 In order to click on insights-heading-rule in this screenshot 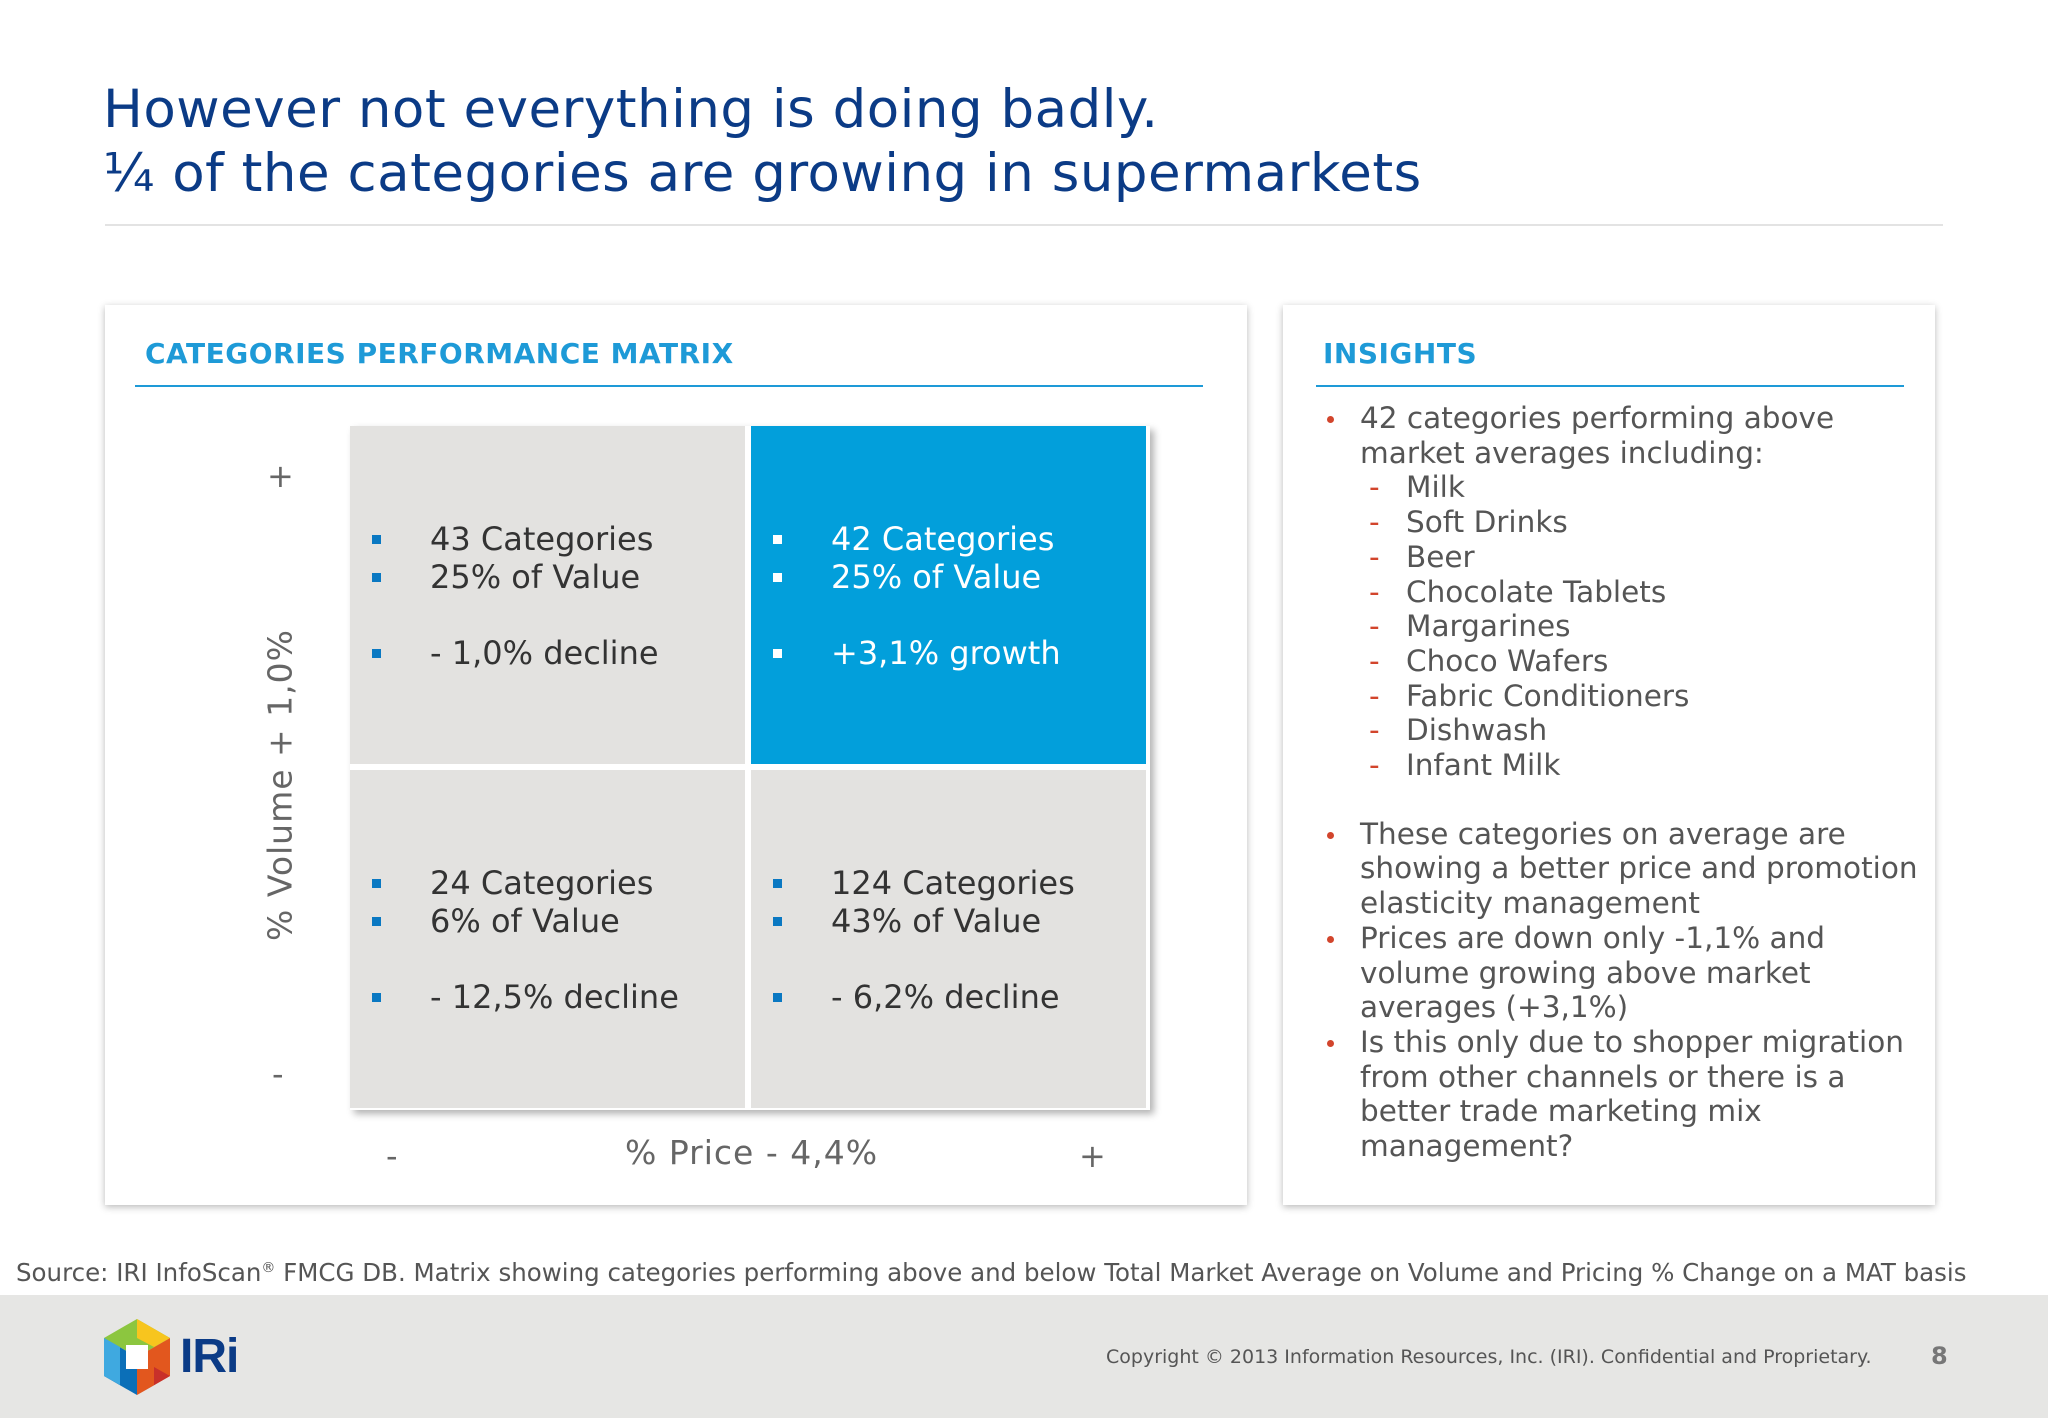, I will do `click(1610, 386)`.